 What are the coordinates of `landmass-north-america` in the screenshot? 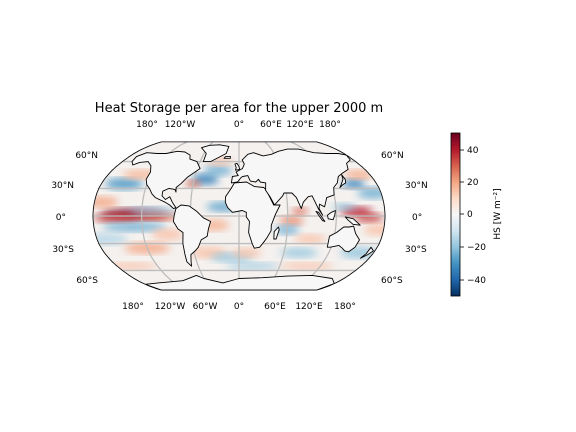 It's located at (166, 180).